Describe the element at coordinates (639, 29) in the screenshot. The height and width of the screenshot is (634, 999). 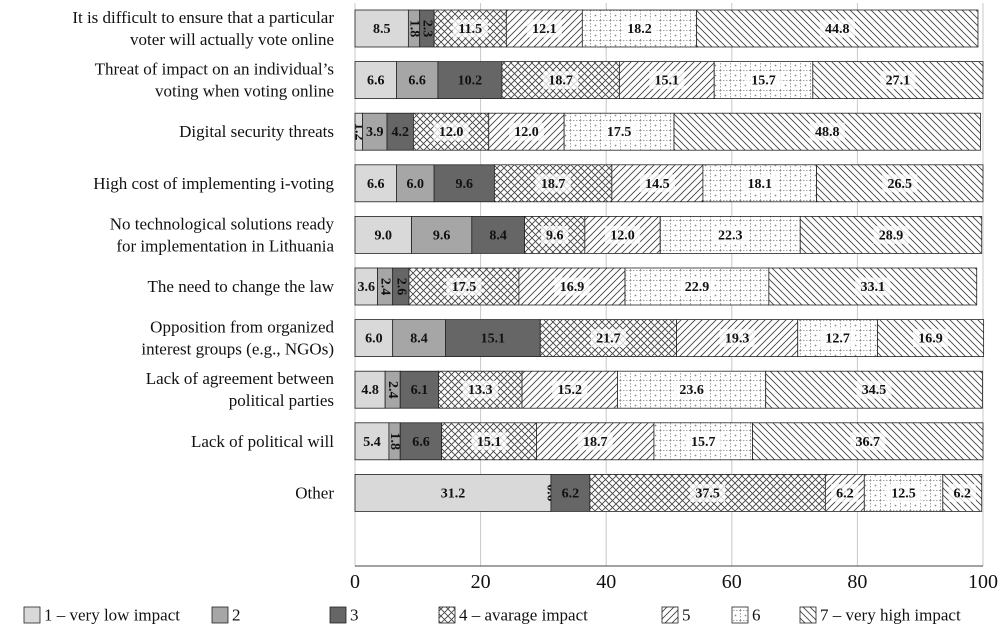
I see `data-label: 18.2` at that location.